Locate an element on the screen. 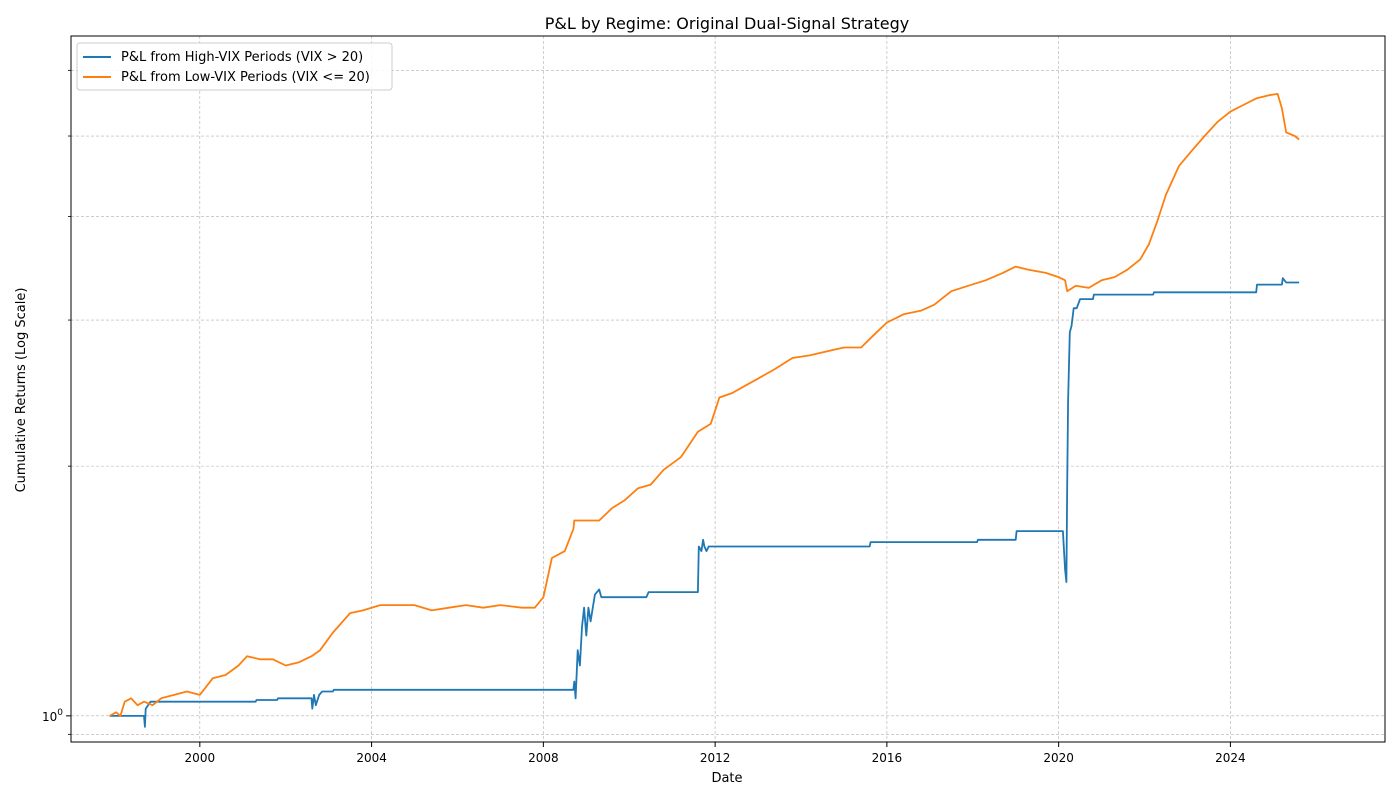  x-axis-label: Date is located at coordinates (726, 778).